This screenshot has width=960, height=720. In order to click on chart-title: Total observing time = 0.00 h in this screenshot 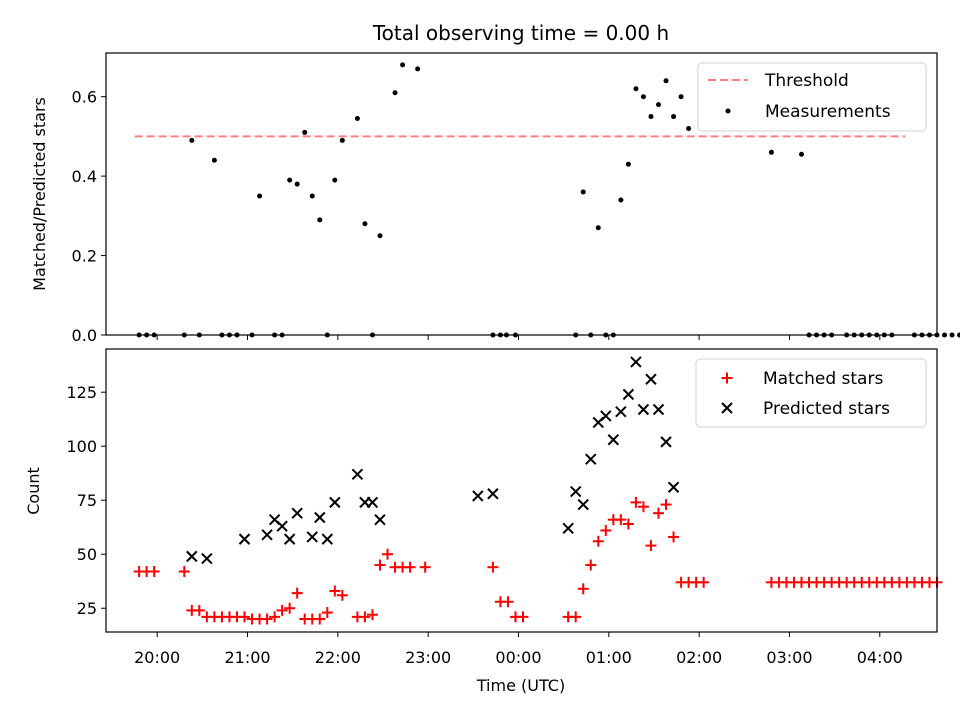, I will do `click(520, 33)`.